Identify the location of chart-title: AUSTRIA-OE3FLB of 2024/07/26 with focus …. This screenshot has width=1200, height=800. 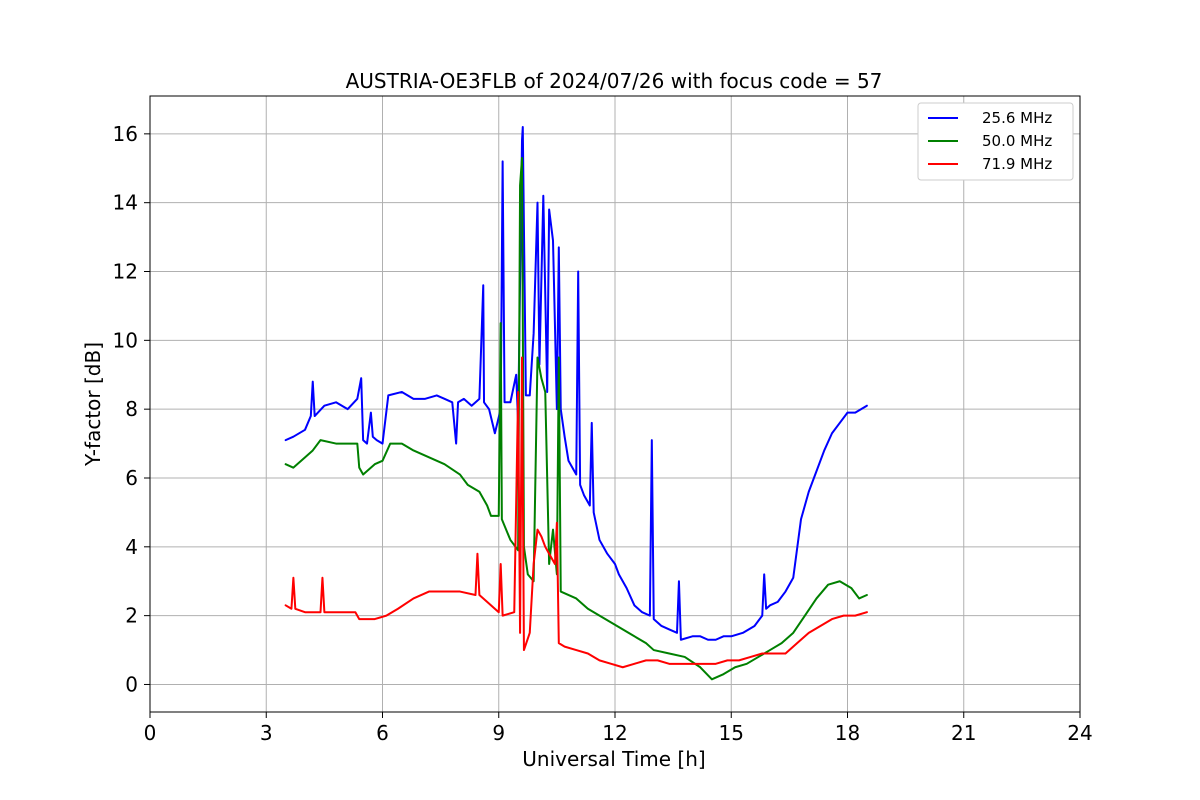
(614, 81).